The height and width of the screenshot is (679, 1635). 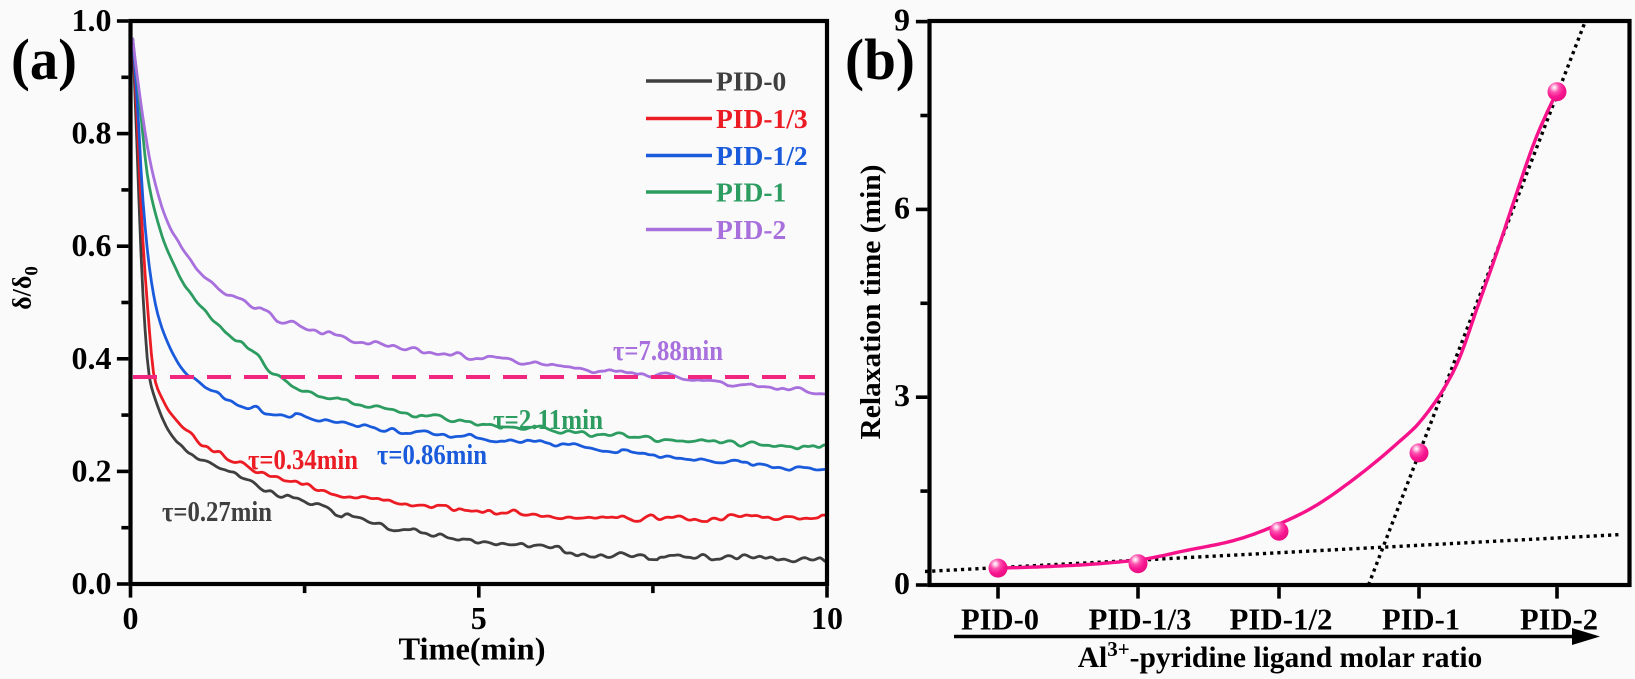 What do you see at coordinates (472, 649) in the screenshot?
I see `svg-text: Time(min)` at bounding box center [472, 649].